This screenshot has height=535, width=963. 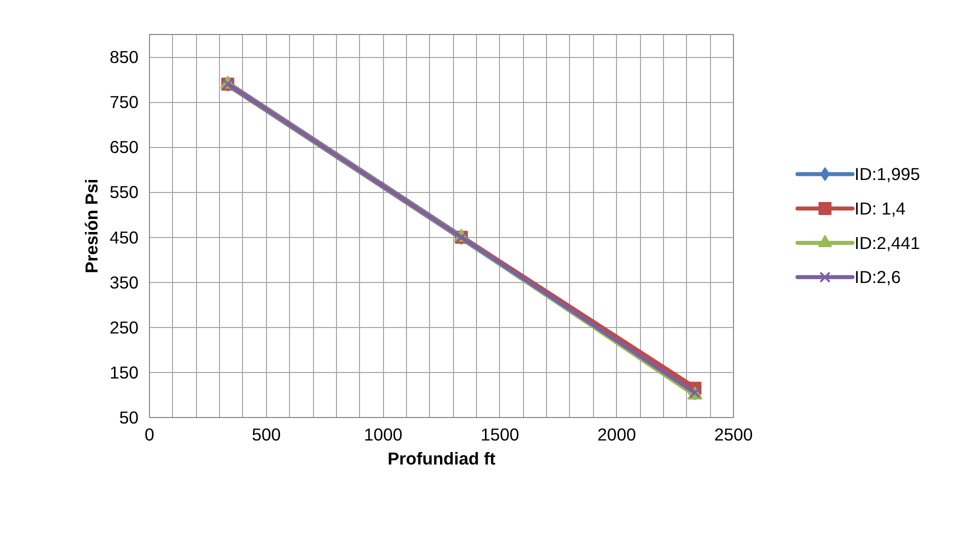 I want to click on y-tick-label: 650, so click(x=124, y=147).